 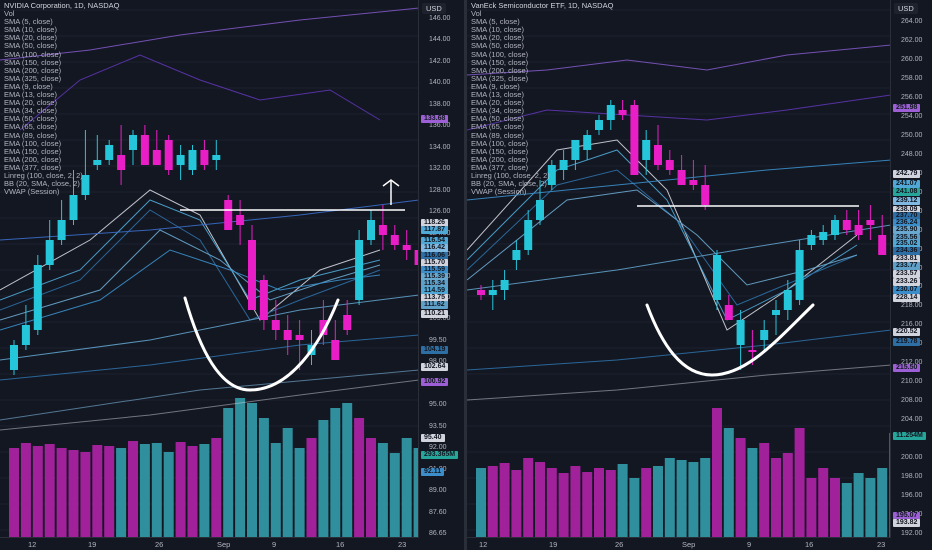 I want to click on price-label: 193.82, so click(x=907, y=523).